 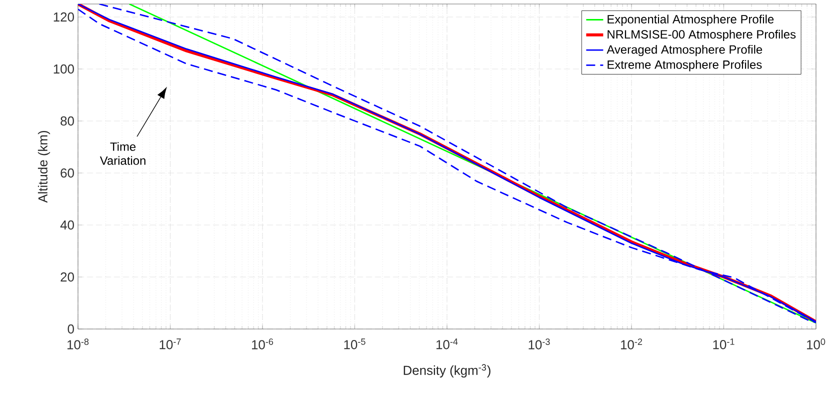 I want to click on annotation: Time Variation, so click(x=123, y=153).